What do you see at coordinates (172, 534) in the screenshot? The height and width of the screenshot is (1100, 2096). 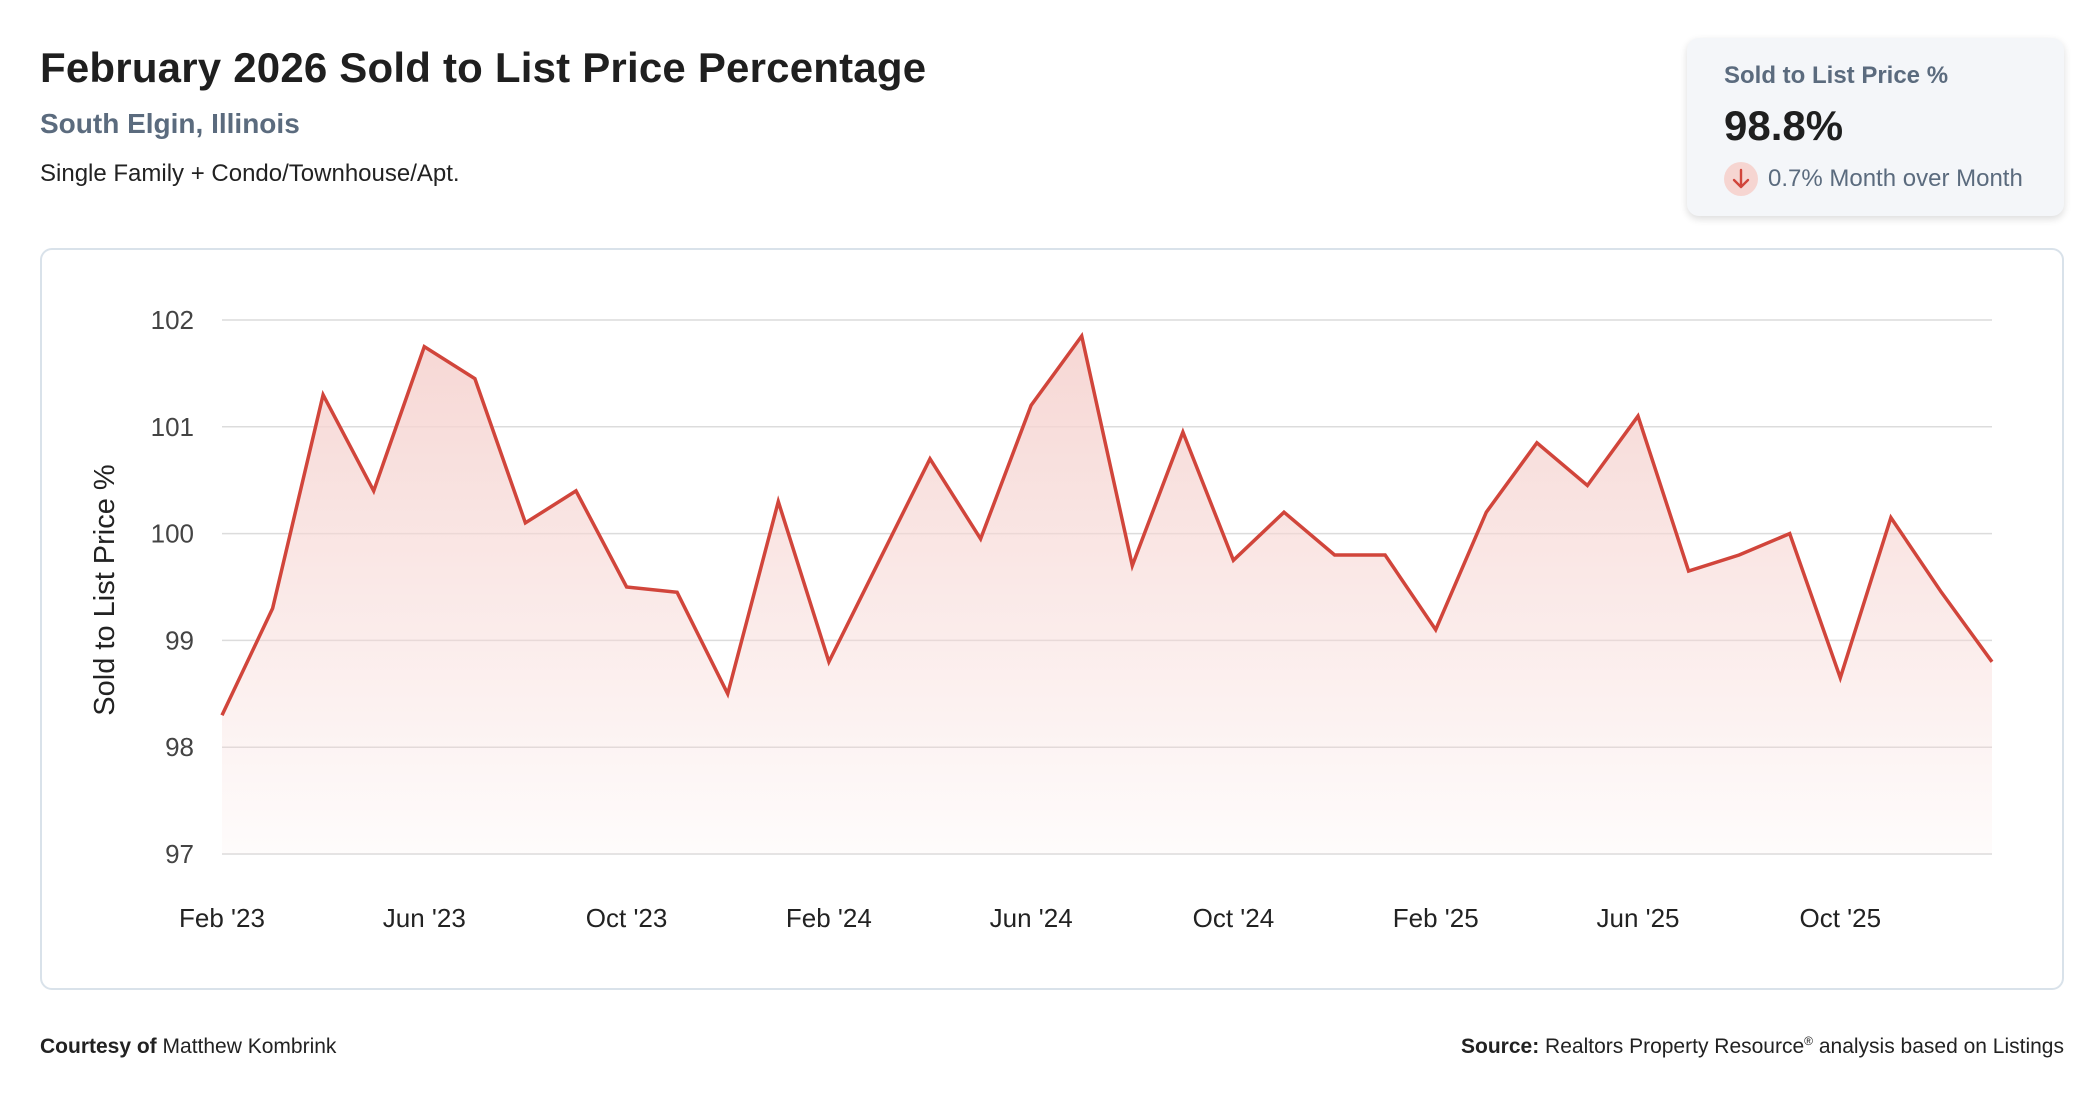 I see `y-tick-label: 100` at bounding box center [172, 534].